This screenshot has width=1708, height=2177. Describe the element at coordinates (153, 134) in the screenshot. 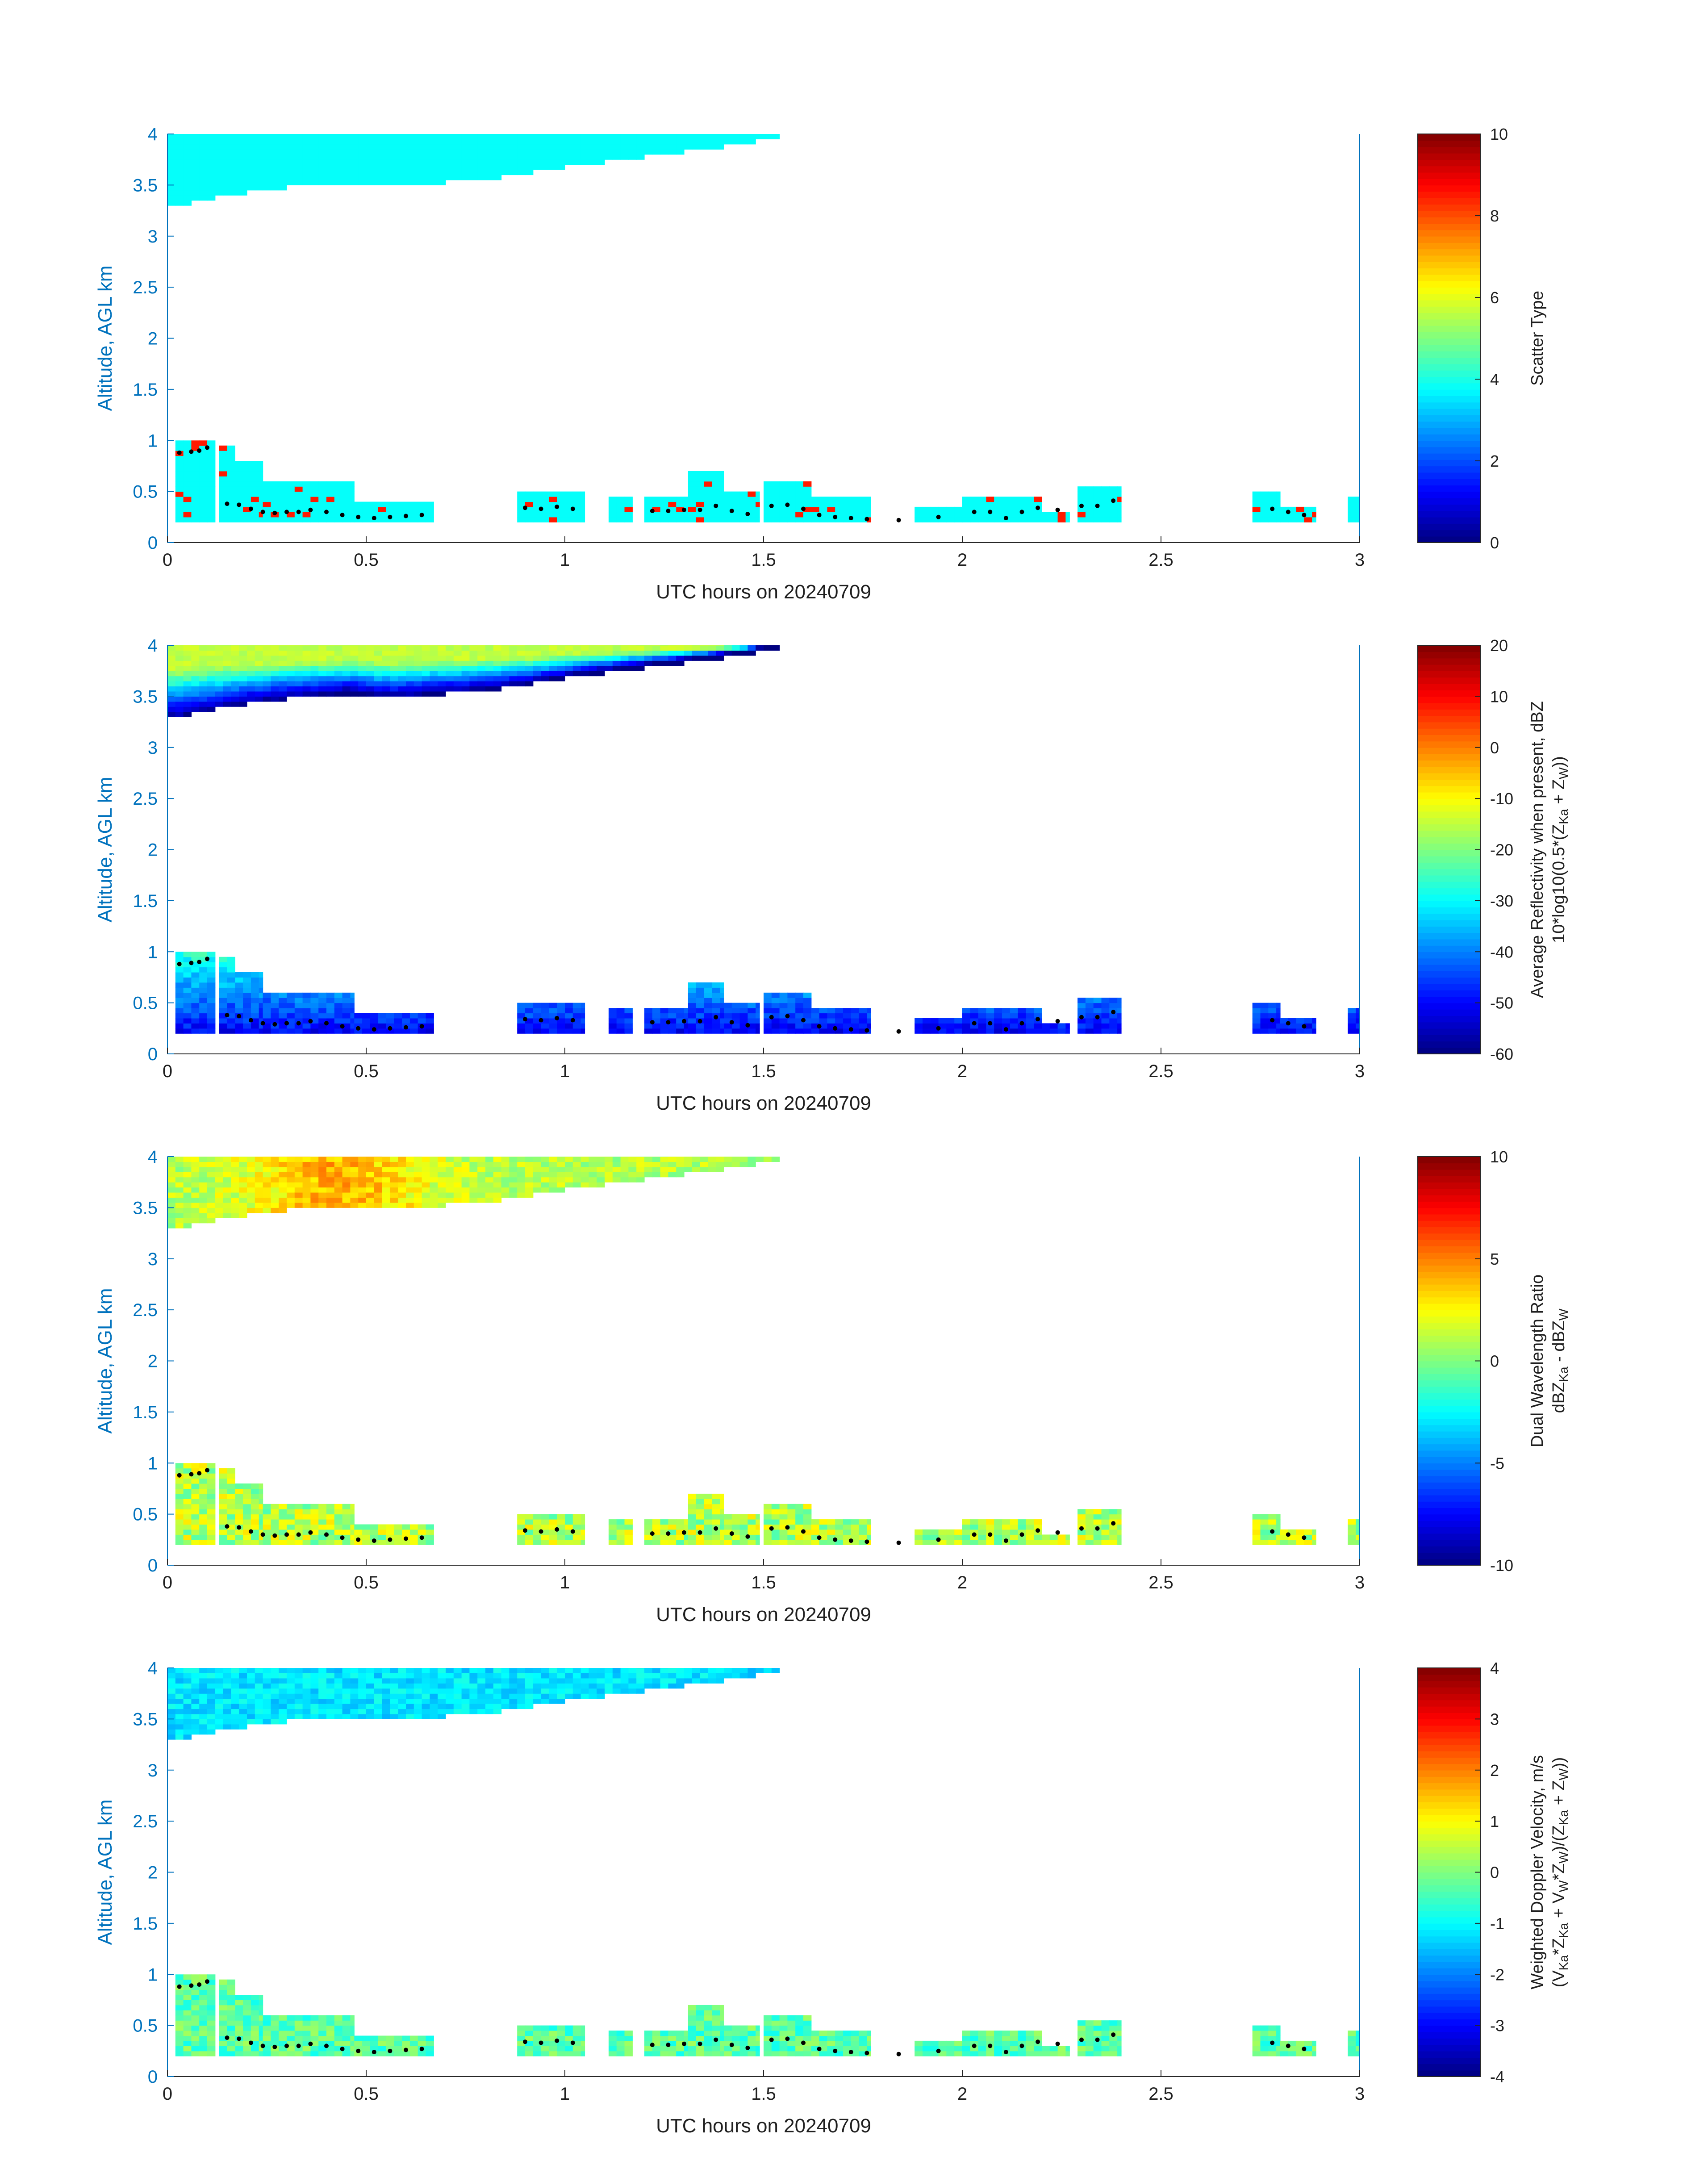

I see `y-tick-label: 4` at that location.